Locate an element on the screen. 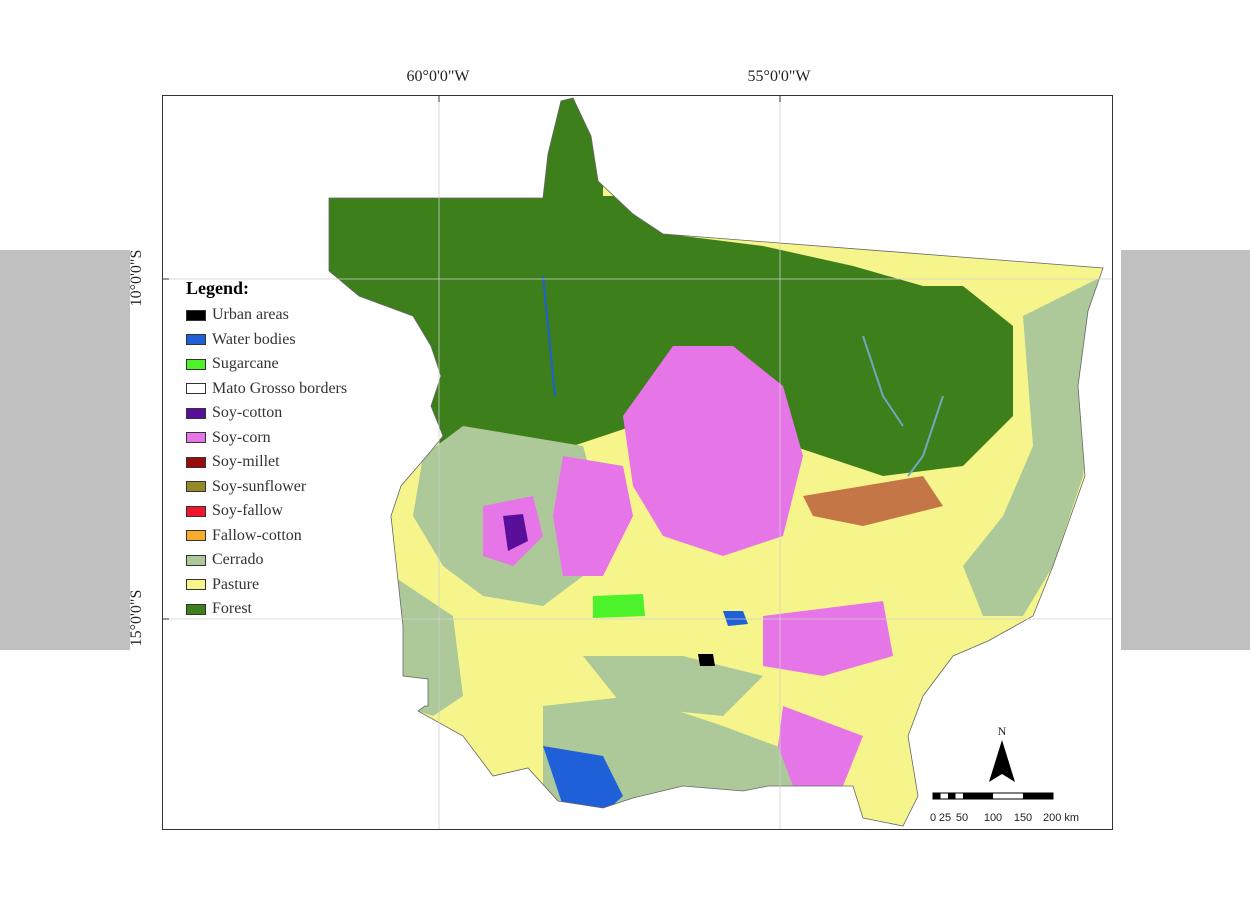  legend-item: Sugarcane is located at coordinates (266, 364).